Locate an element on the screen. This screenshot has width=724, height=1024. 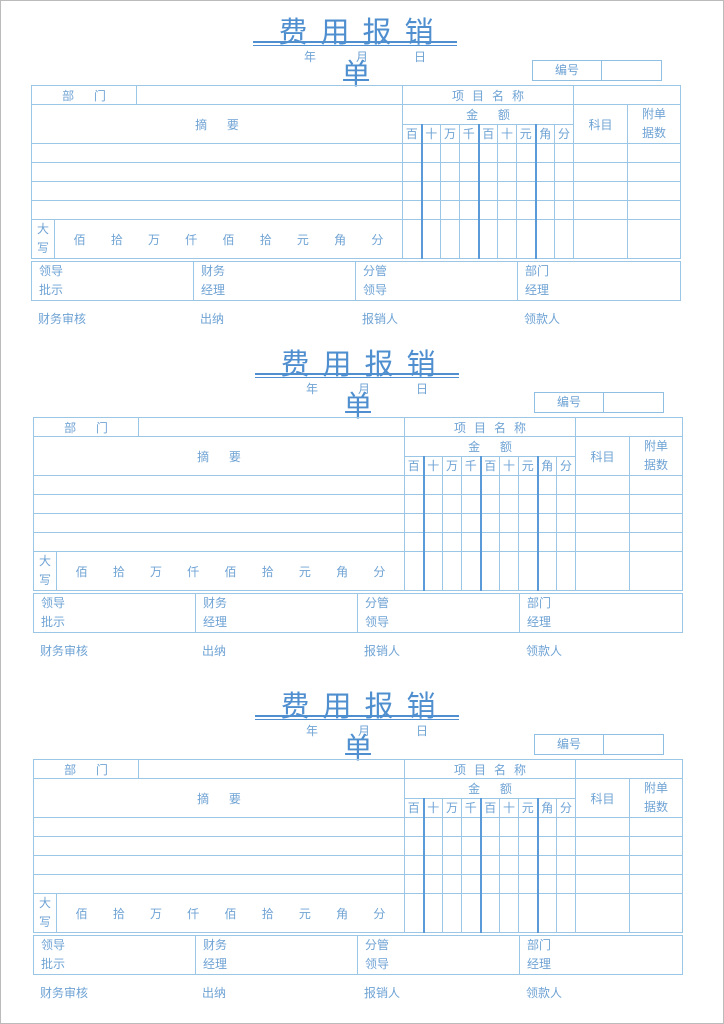
date-month: 月 is located at coordinates (364, 389).